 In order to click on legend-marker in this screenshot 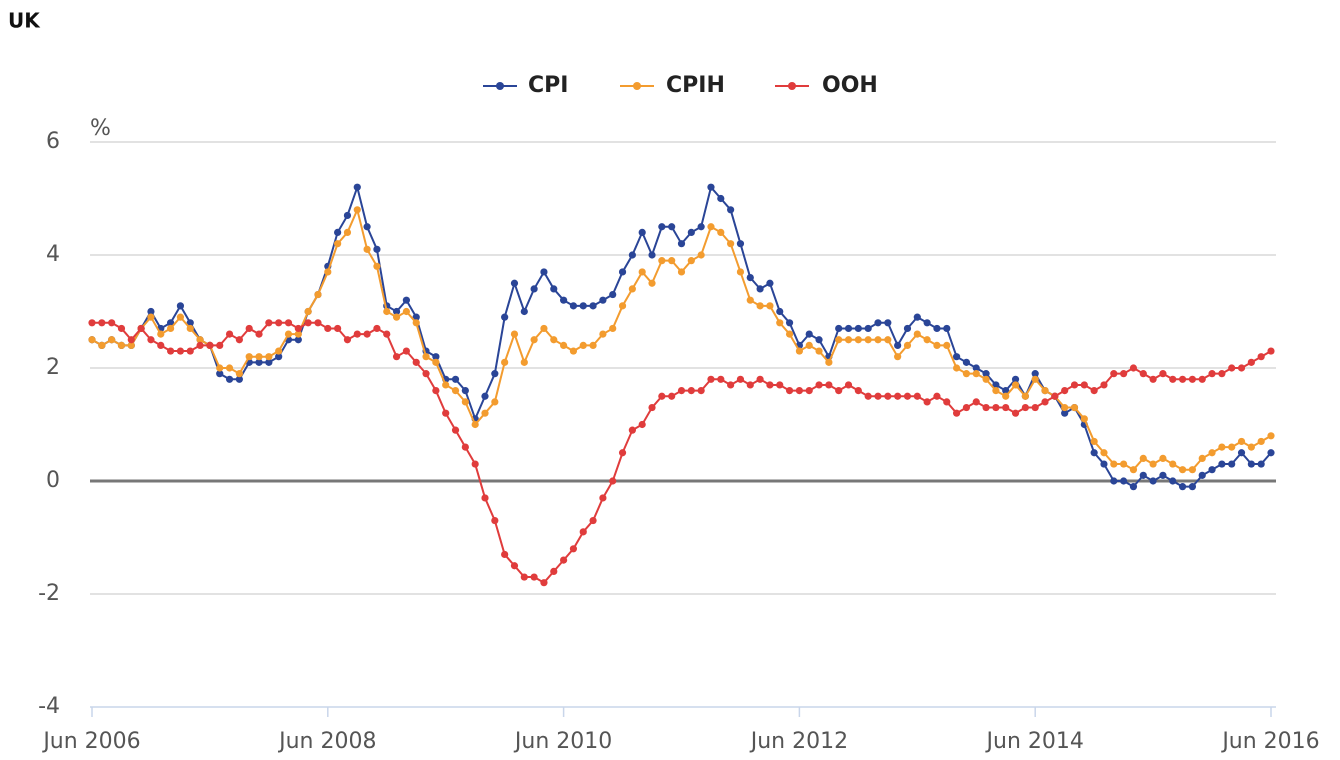, I will do `click(637, 86)`.